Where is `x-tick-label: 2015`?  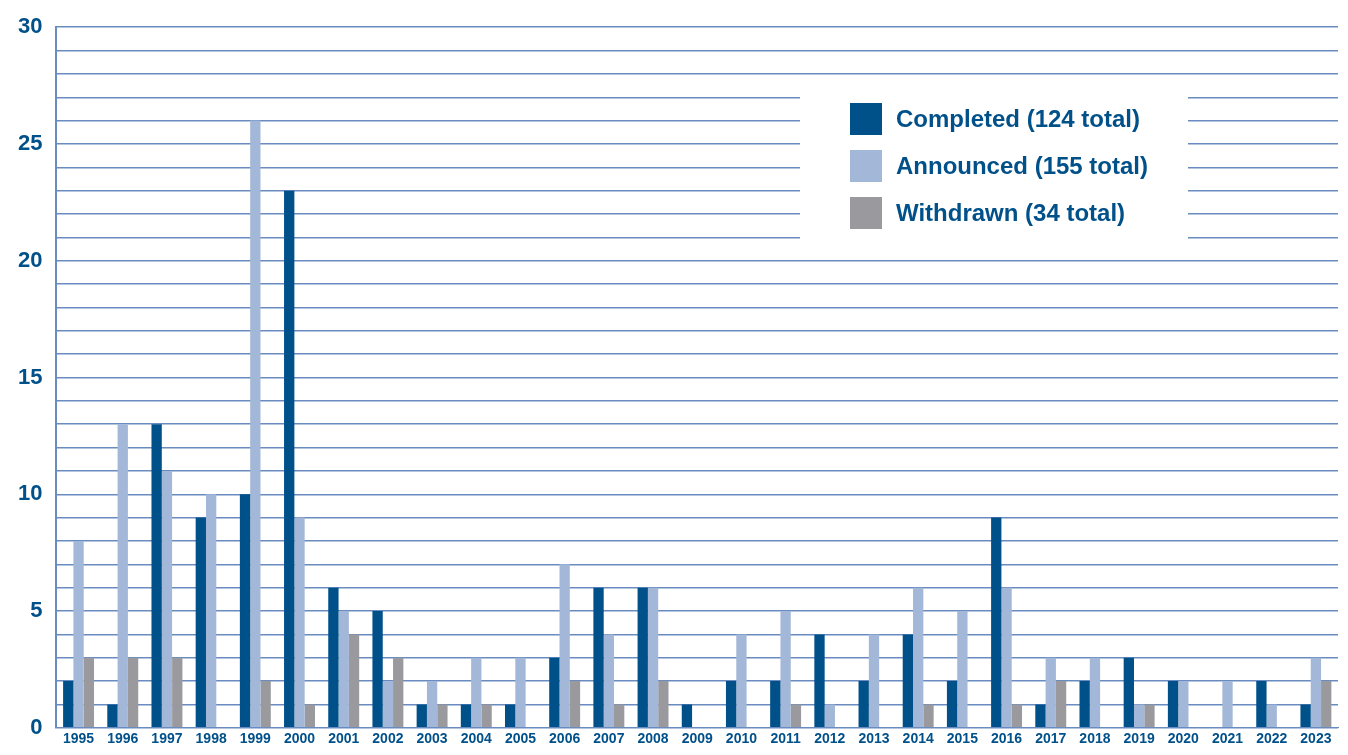
x-tick-label: 2015 is located at coordinates (962, 738).